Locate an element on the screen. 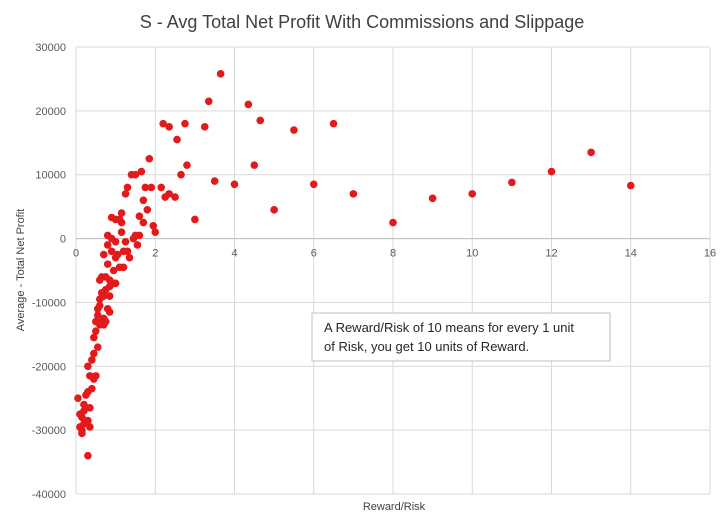 The image size is (724, 517). y-tick-label: -30000 is located at coordinates (49, 431).